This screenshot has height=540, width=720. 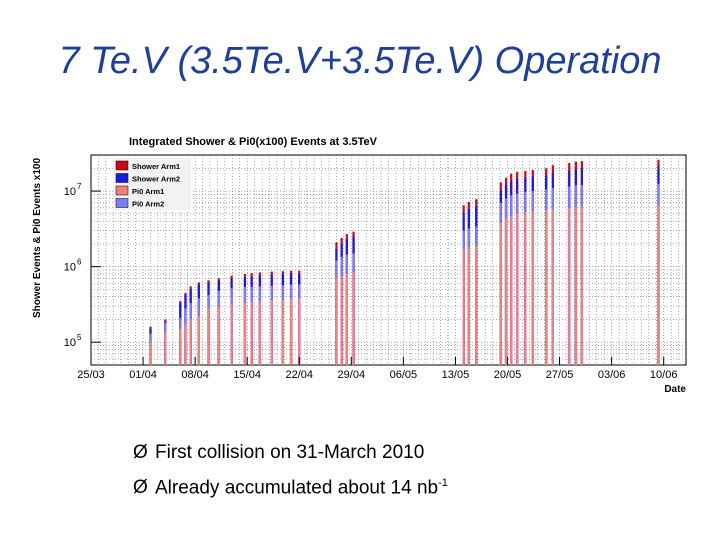 I want to click on x-tick-label: 29/04, so click(x=352, y=375).